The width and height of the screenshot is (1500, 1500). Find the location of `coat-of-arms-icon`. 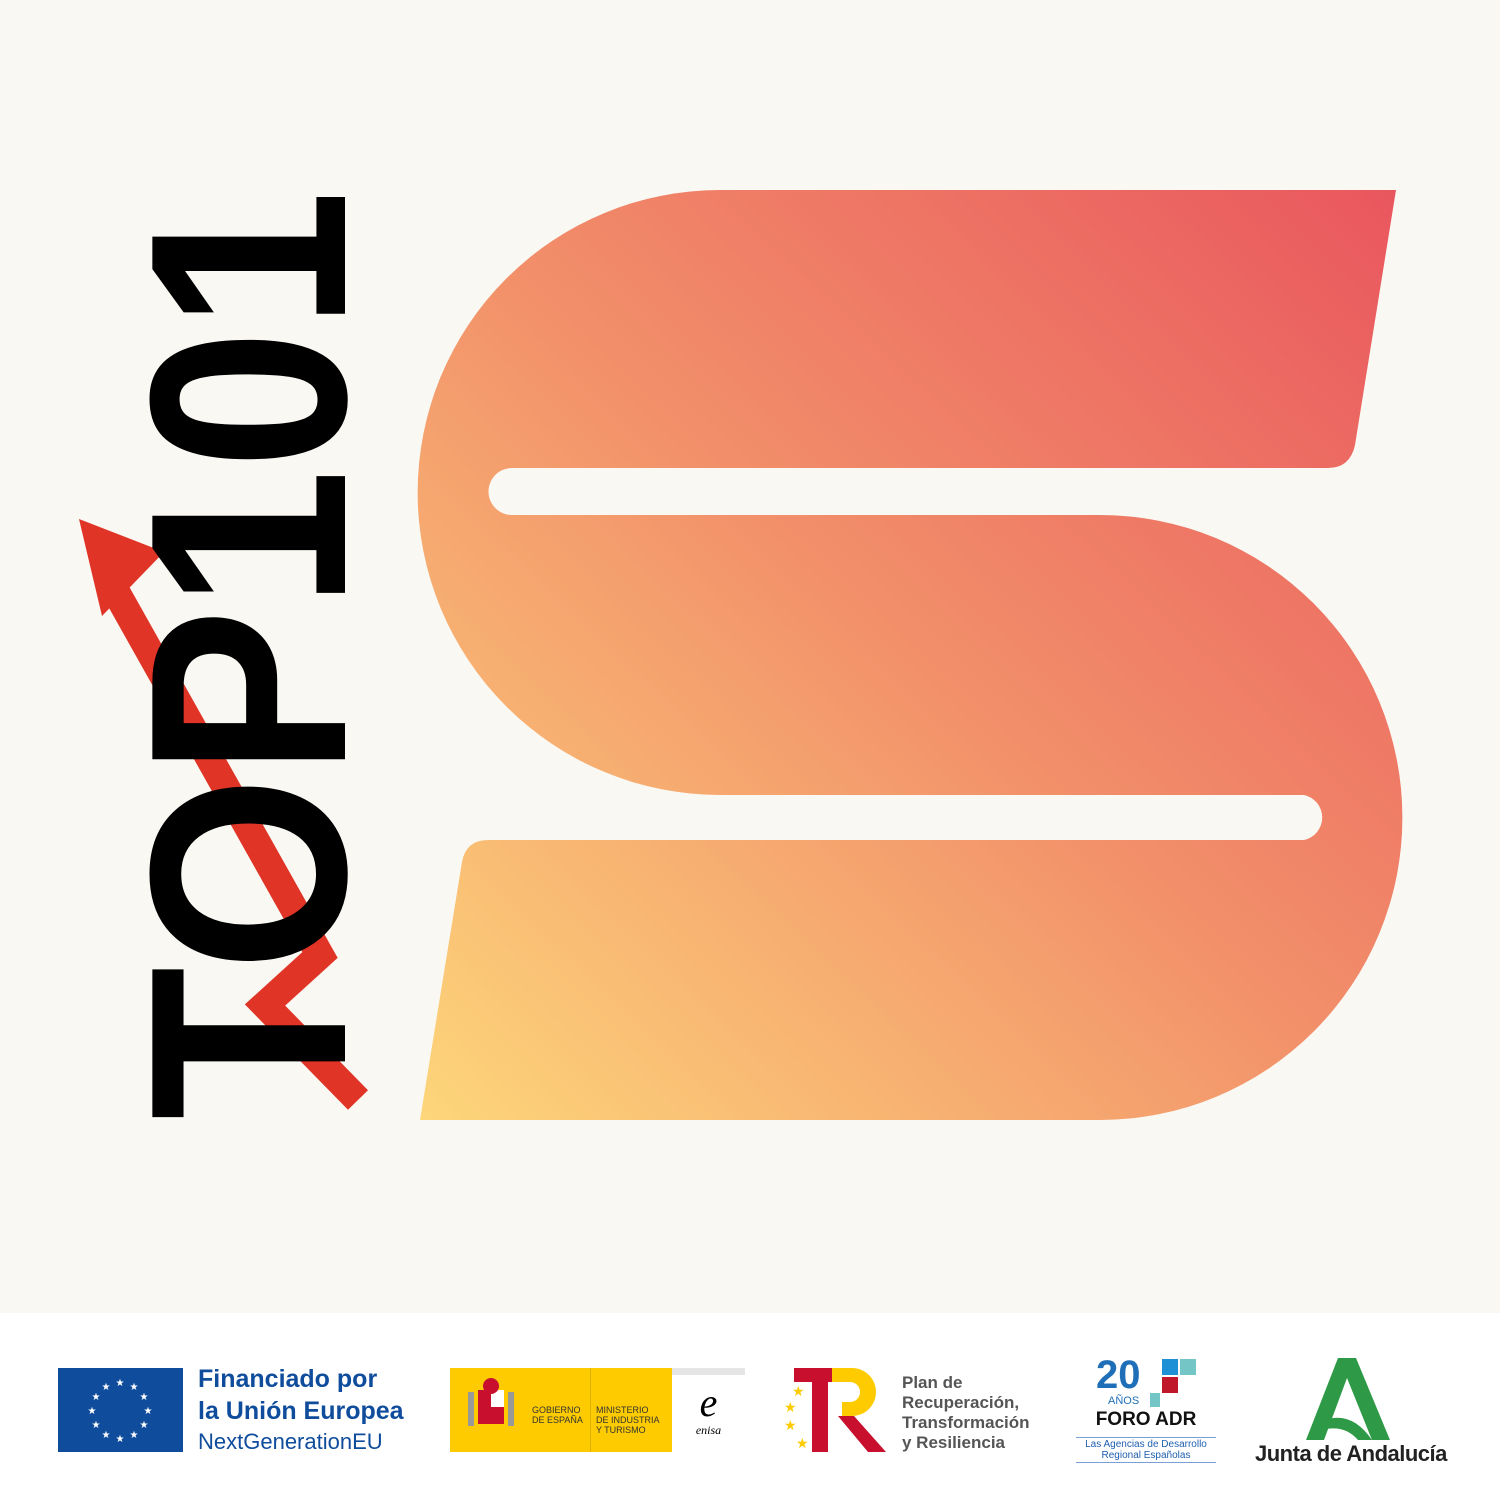

coat-of-arms-icon is located at coordinates (491, 1402).